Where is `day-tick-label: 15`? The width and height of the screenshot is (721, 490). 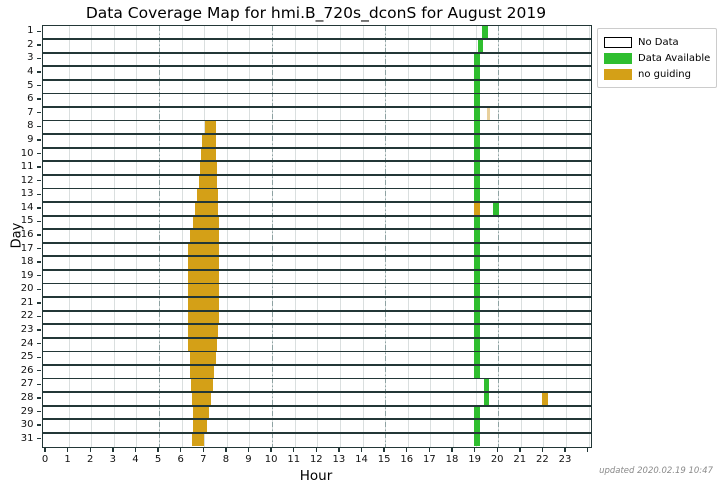
day-tick-label: 15 is located at coordinates (27, 221).